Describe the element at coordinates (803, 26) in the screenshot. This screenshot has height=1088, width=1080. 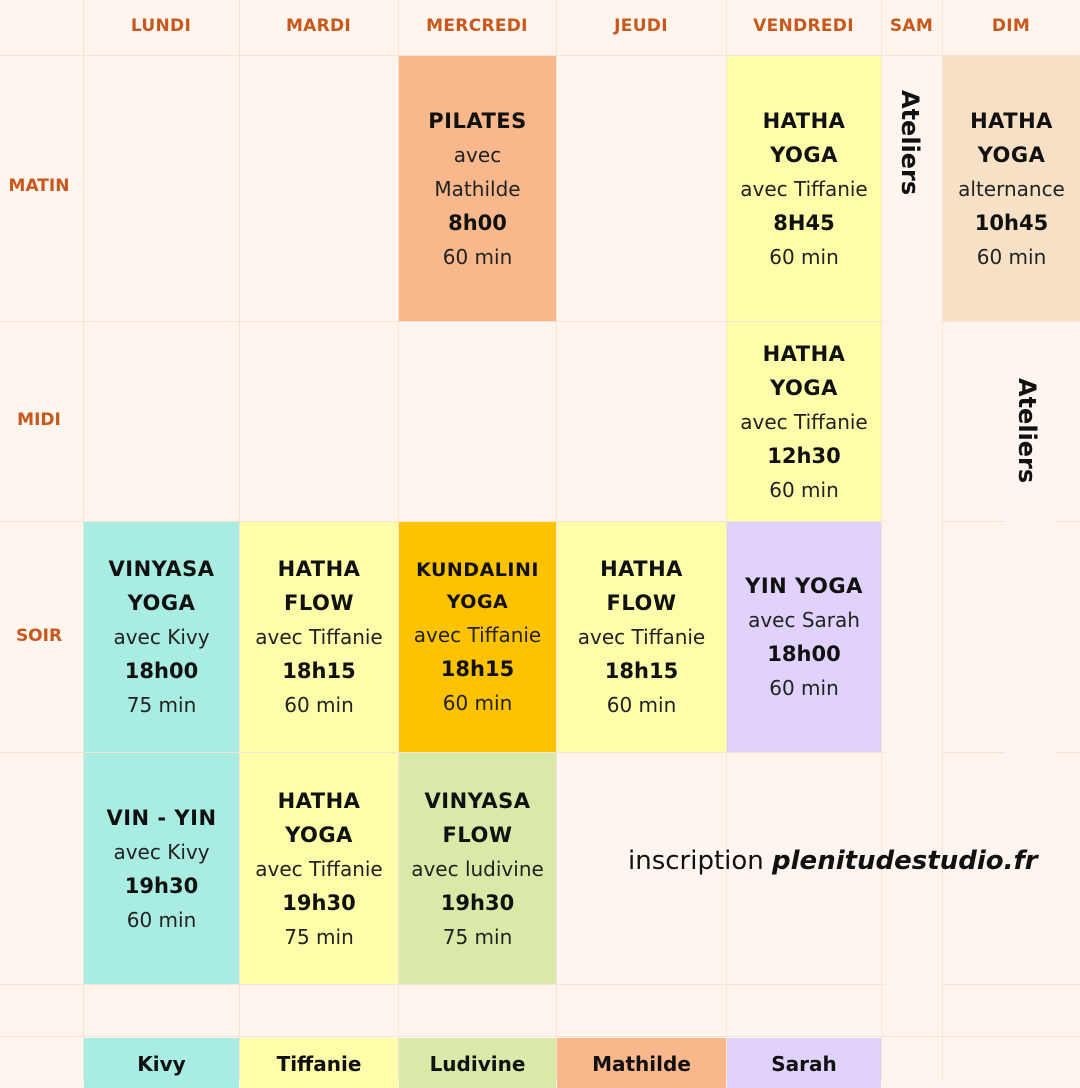
I see `day-header-vendredi: VENDREDI` at that location.